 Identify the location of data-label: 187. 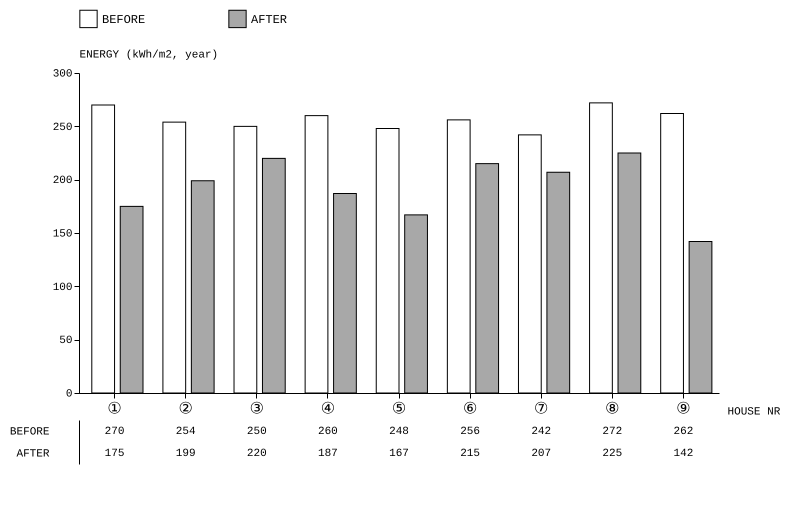
(328, 454).